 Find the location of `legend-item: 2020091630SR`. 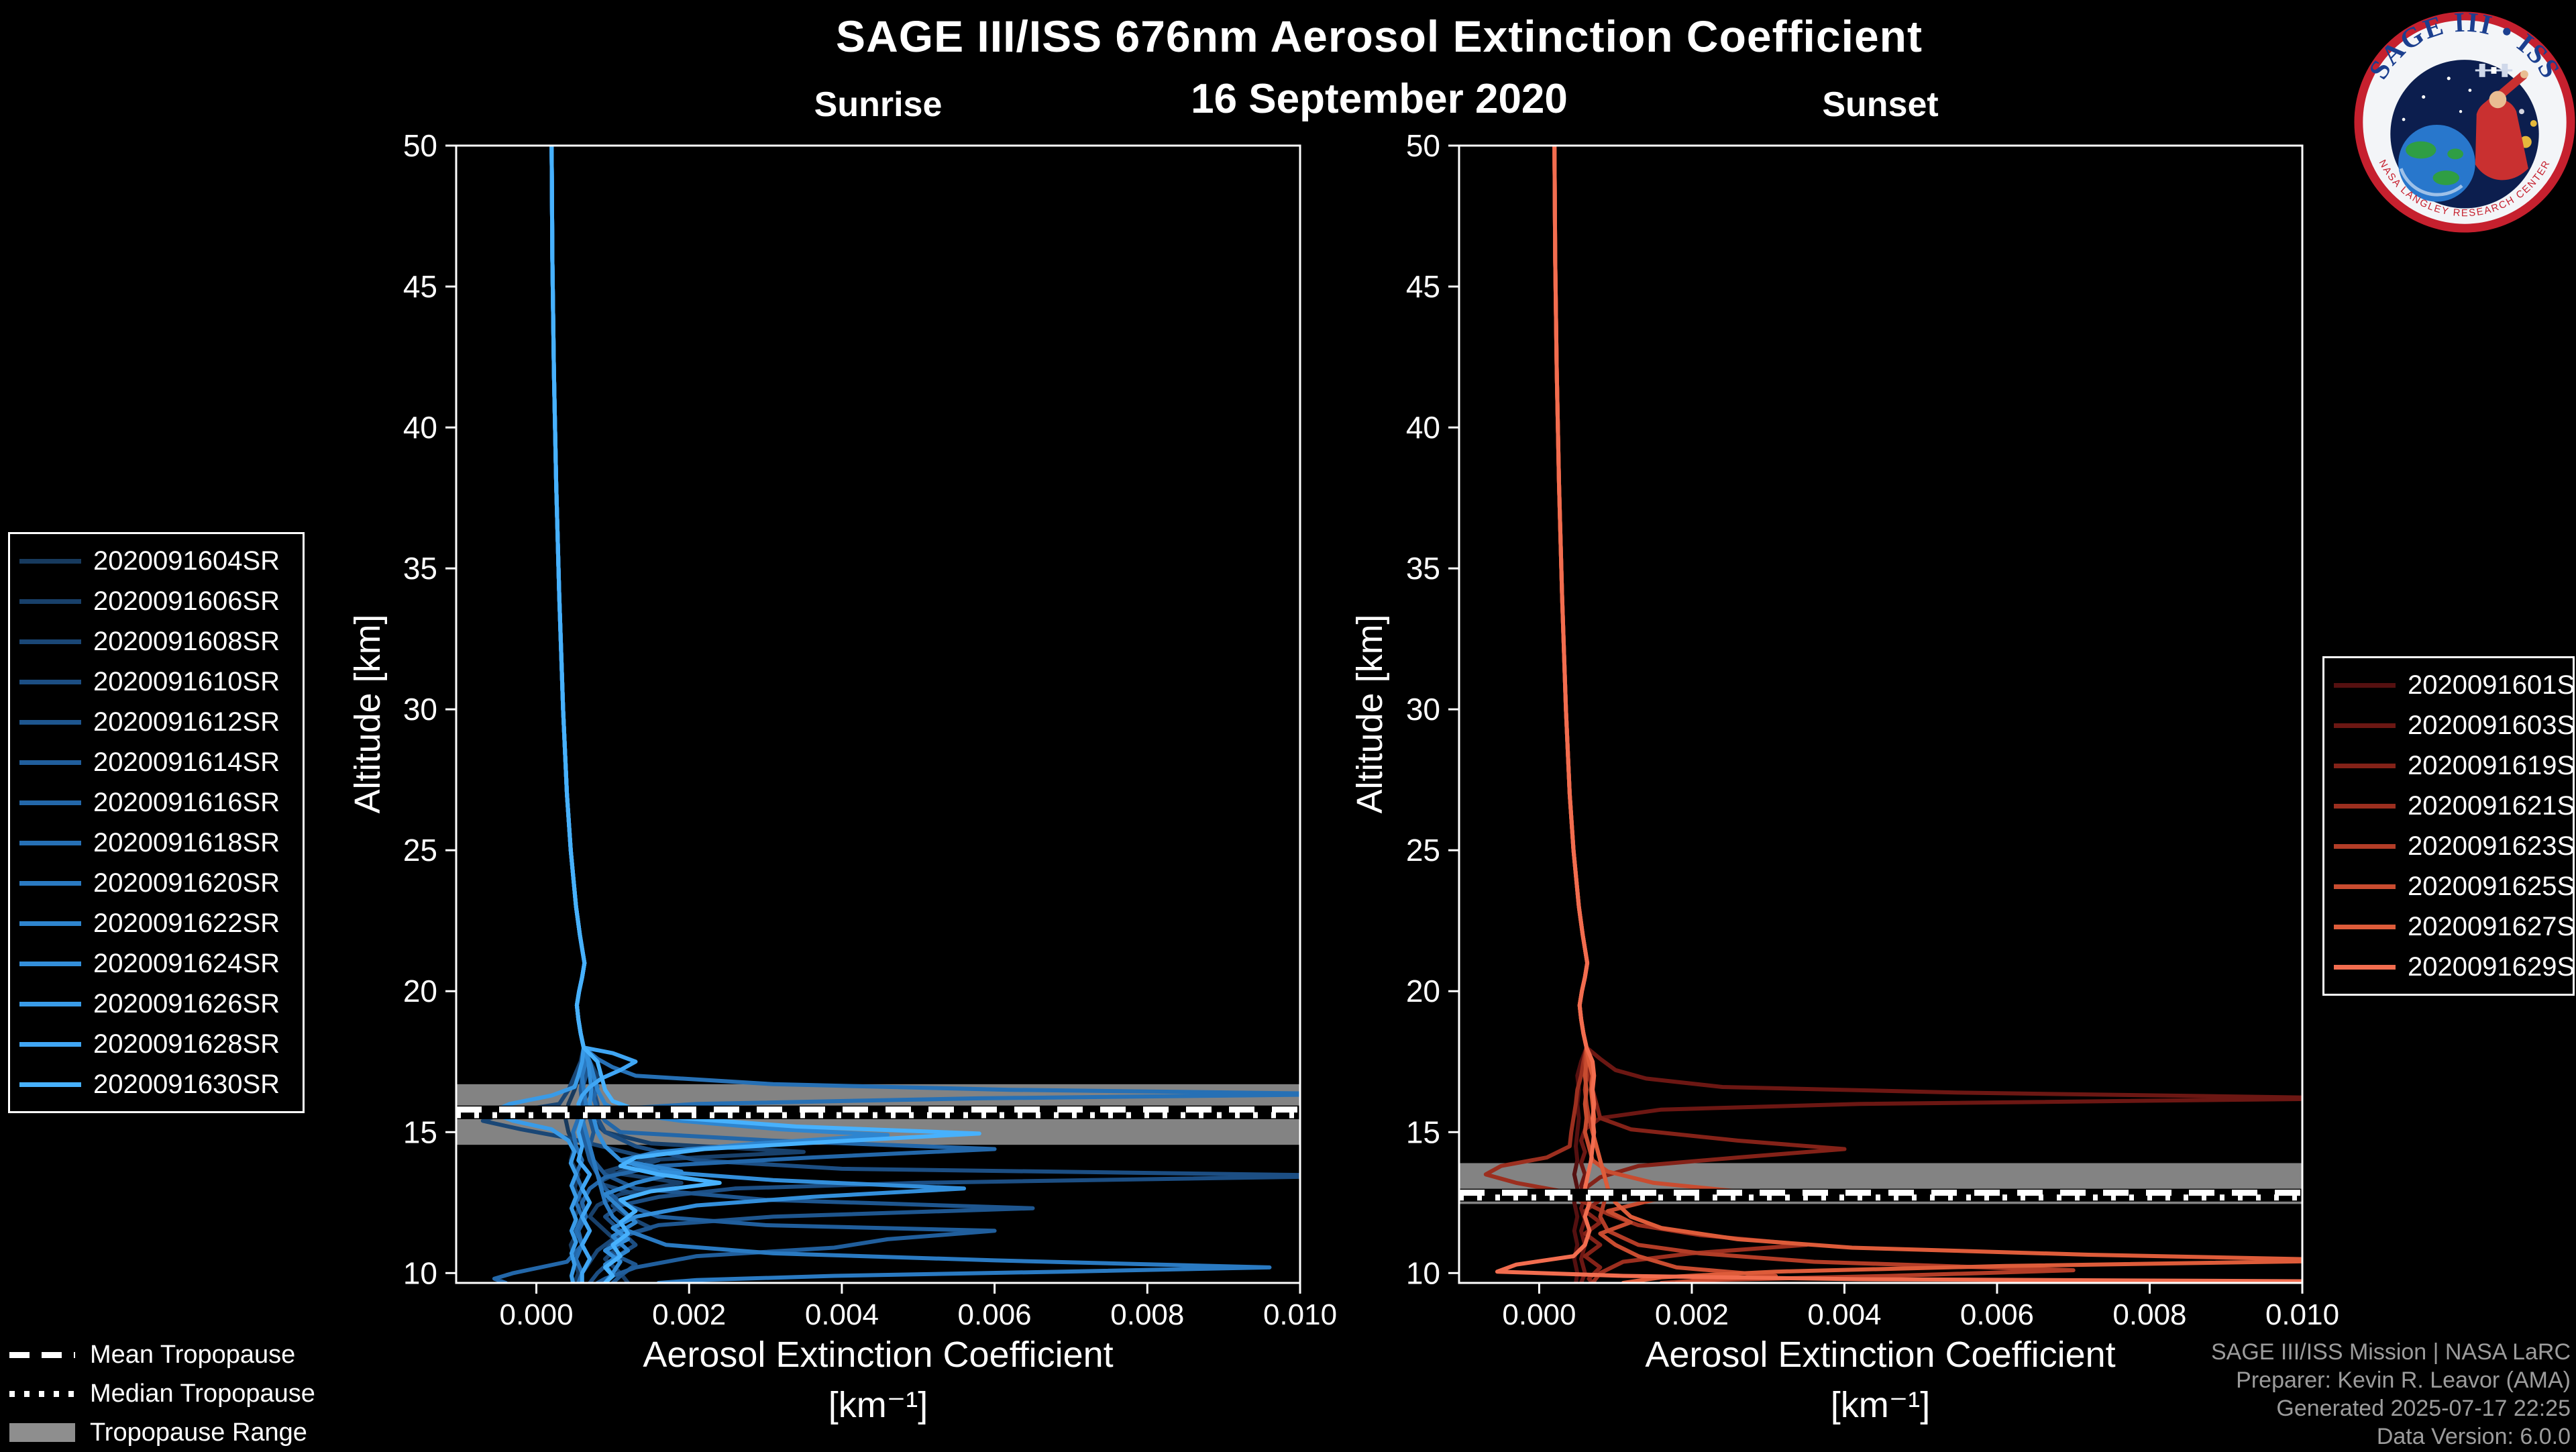

legend-item: 2020091630SR is located at coordinates (156, 1084).